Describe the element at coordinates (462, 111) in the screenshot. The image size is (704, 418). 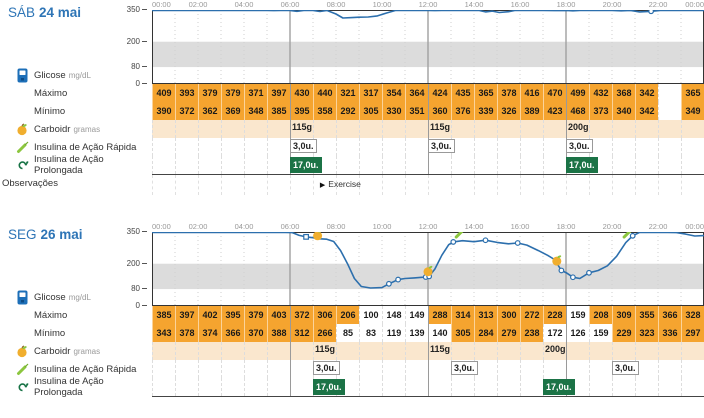
I see `glucose-cell: 376` at that location.